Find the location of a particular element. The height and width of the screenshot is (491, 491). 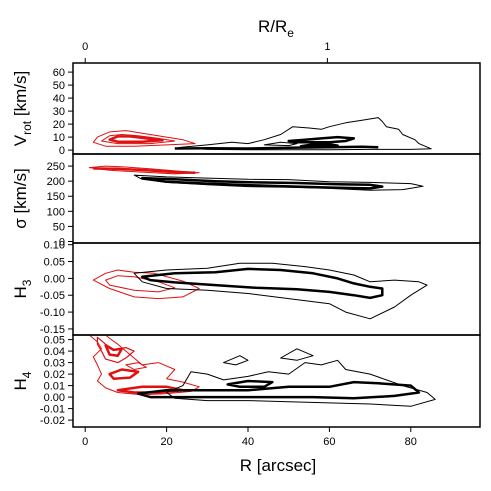

h4-y-ticks: 0.050.040.030.020.010.00-0.01-0.02 is located at coordinates (56, 381).